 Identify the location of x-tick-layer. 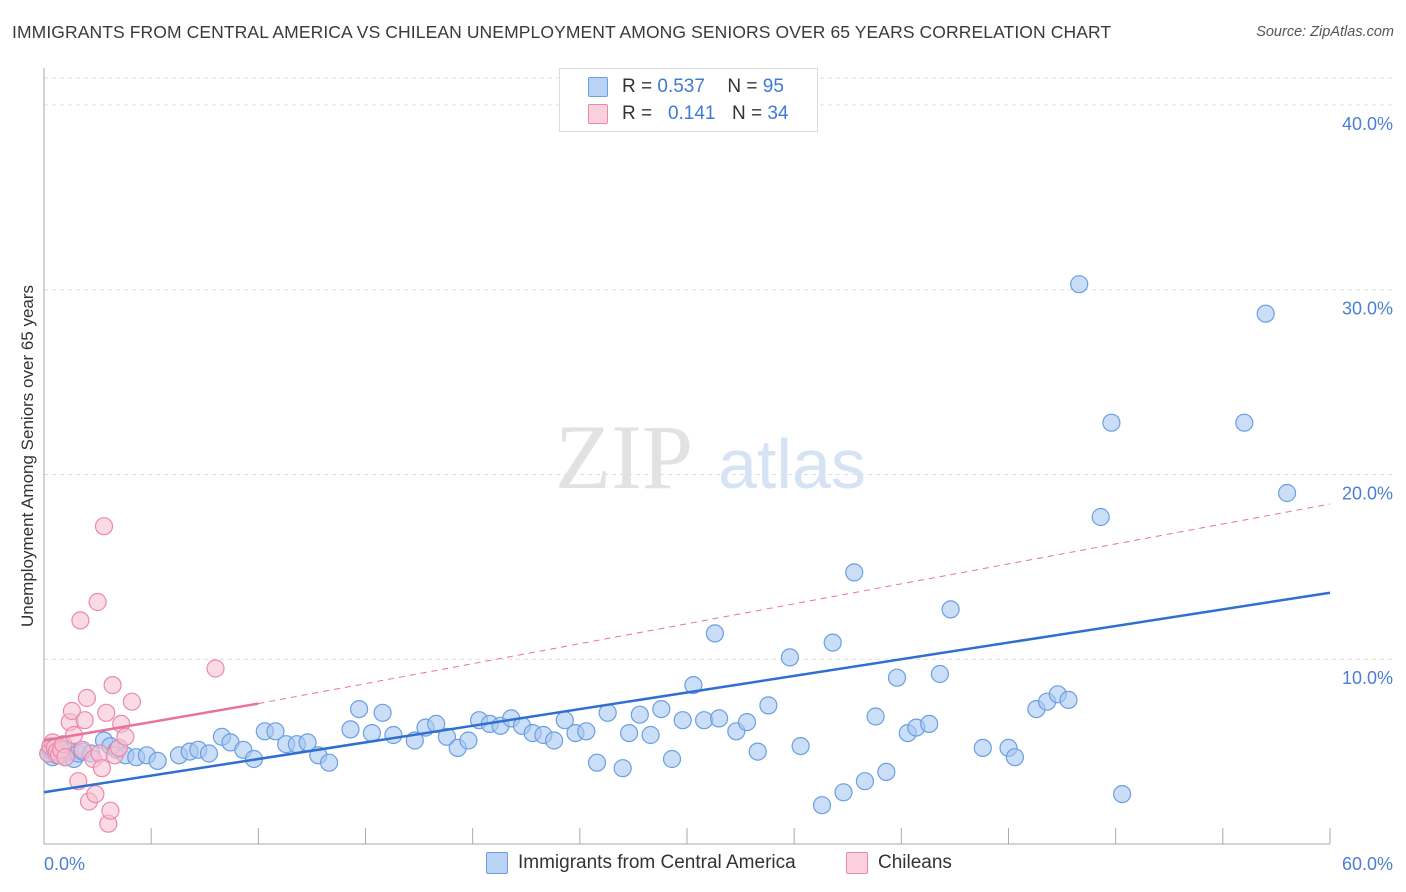
(687, 836).